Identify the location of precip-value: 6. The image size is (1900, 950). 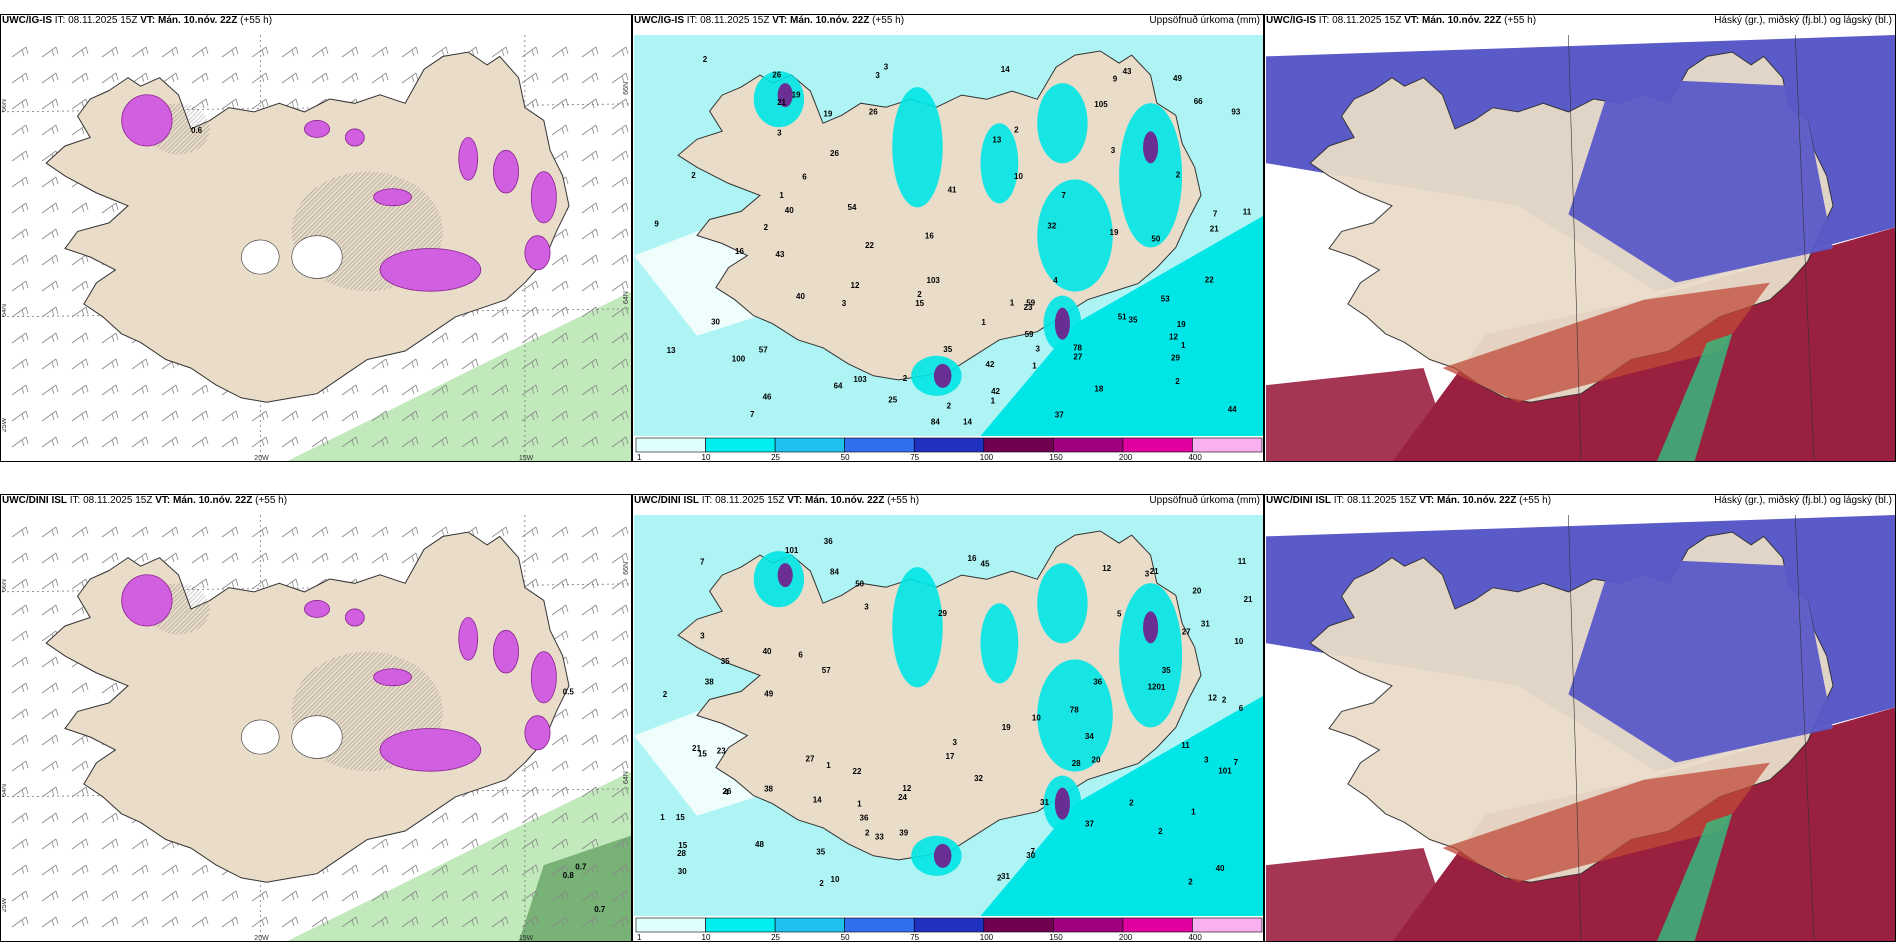
(804, 176).